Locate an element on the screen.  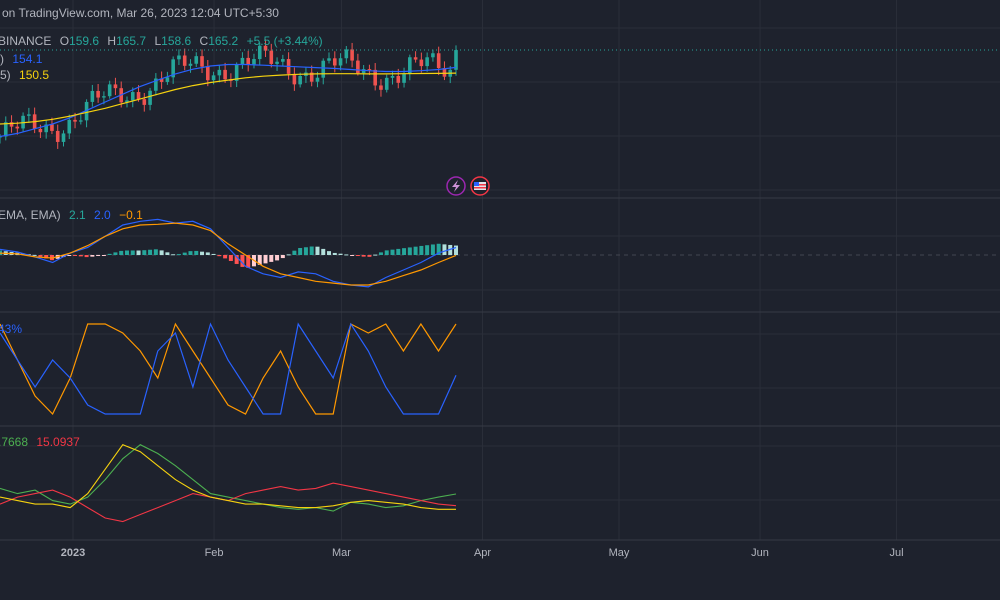
event-badges is located at coordinates (468, 186).